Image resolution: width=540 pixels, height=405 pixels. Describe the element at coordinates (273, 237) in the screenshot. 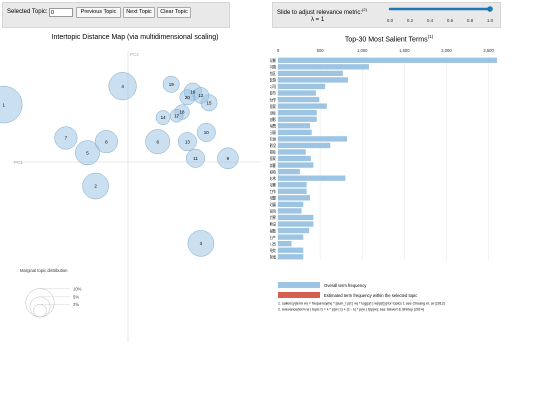

I see `term-label: 生产` at that location.